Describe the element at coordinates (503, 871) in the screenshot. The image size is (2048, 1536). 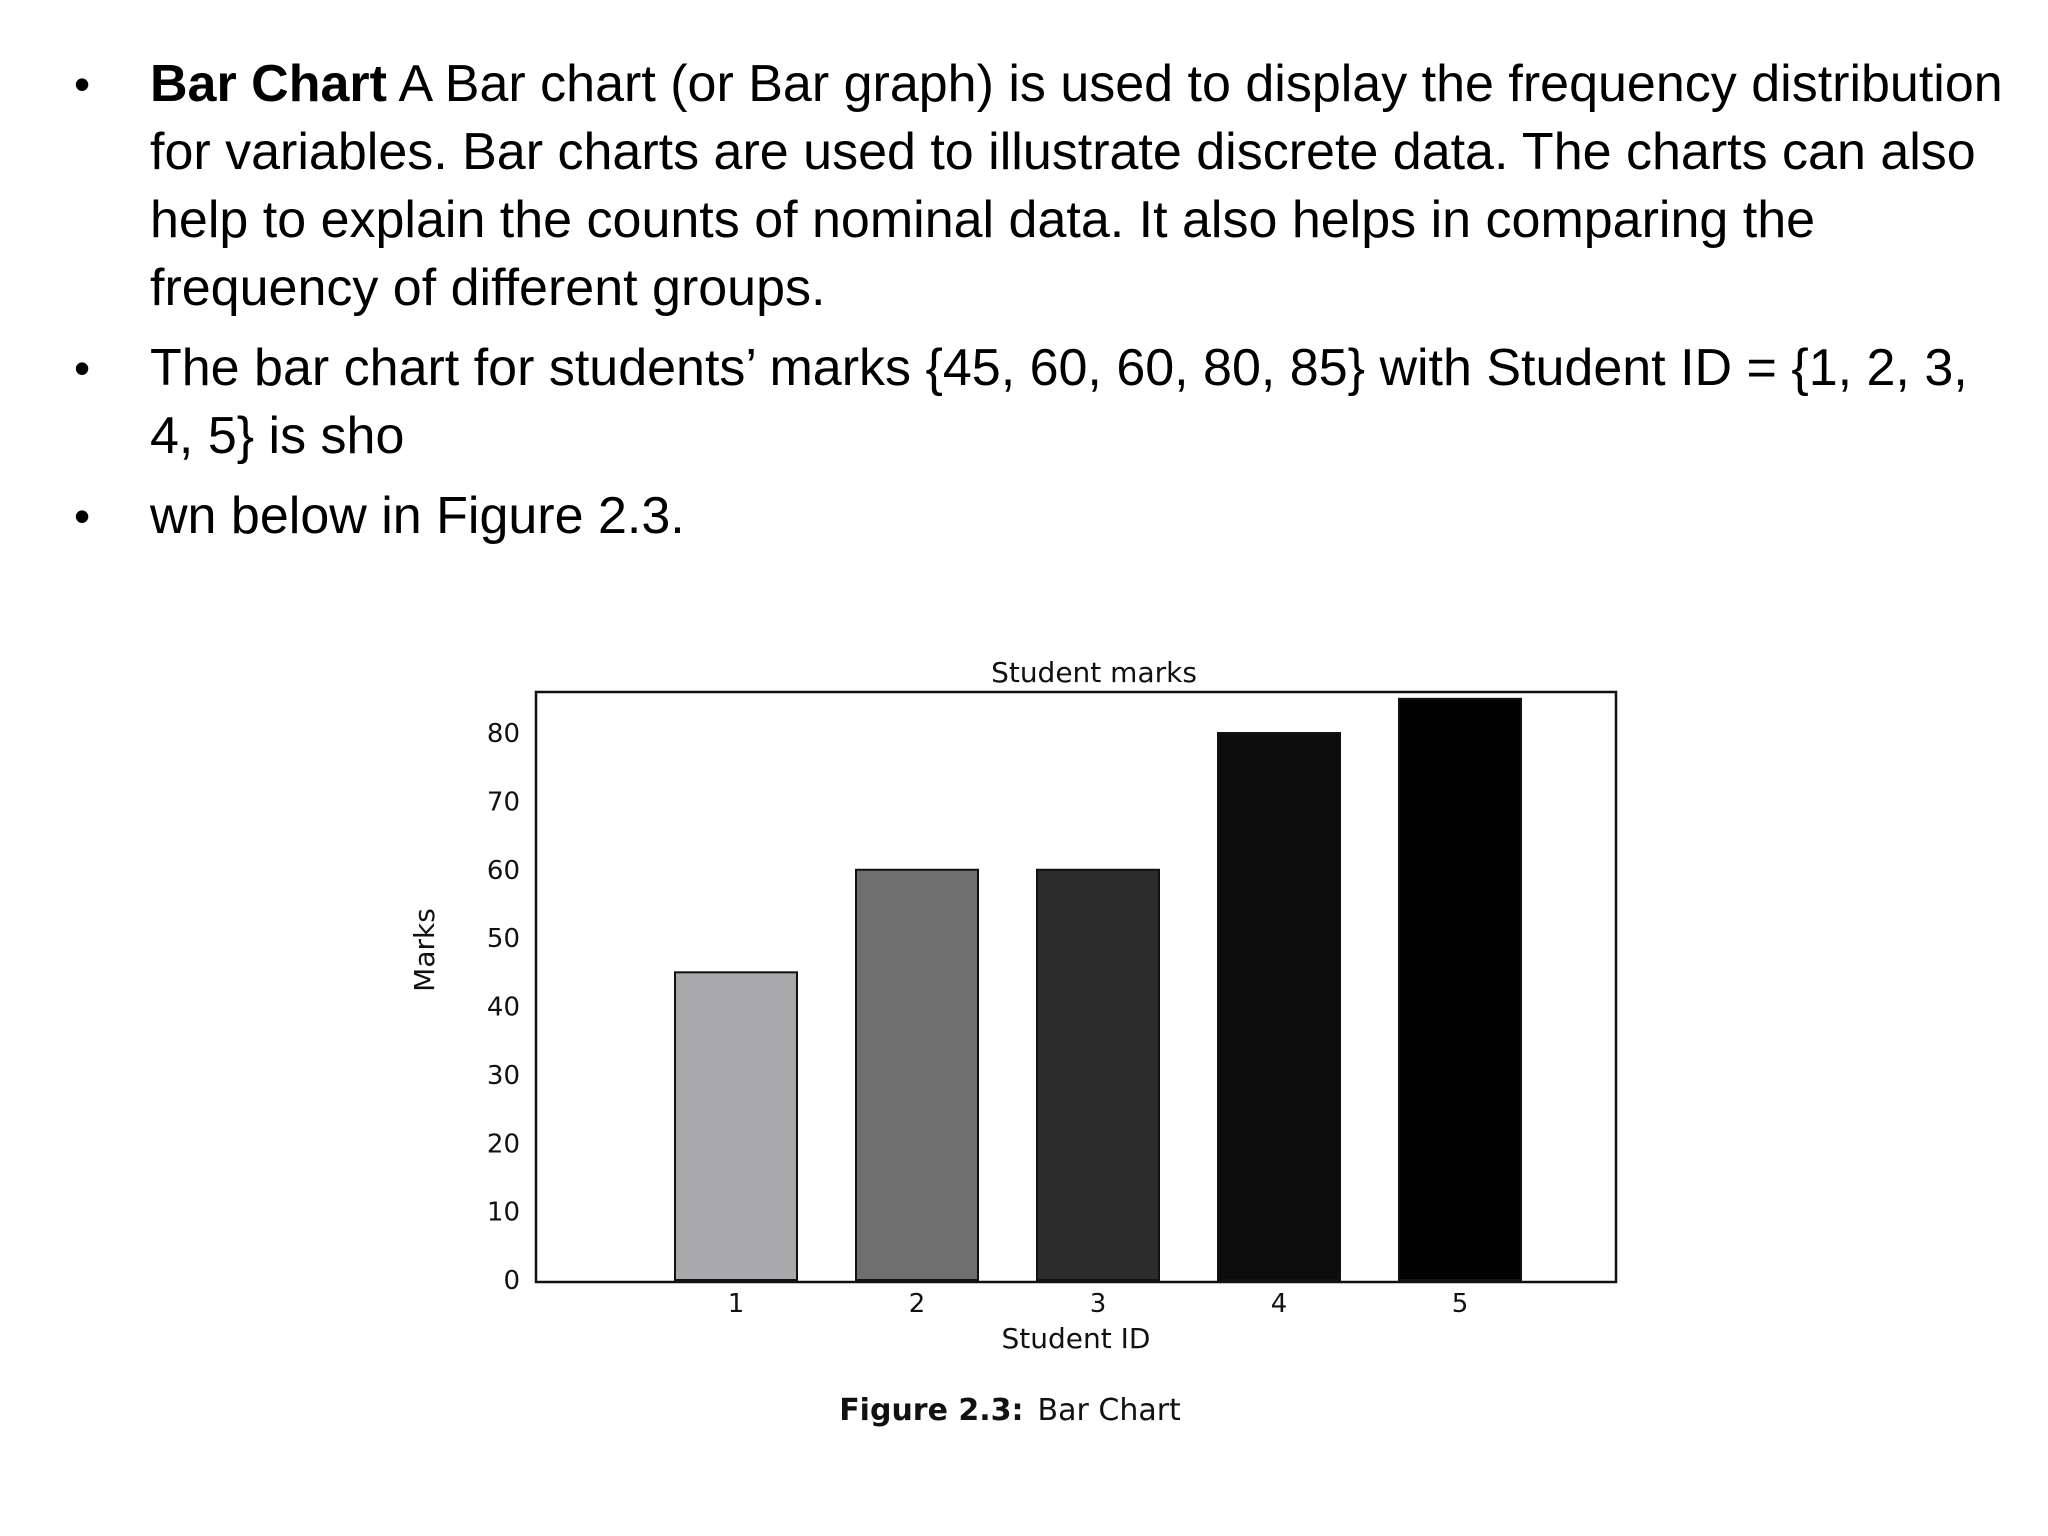
I see `y-tick-label: 60` at that location.